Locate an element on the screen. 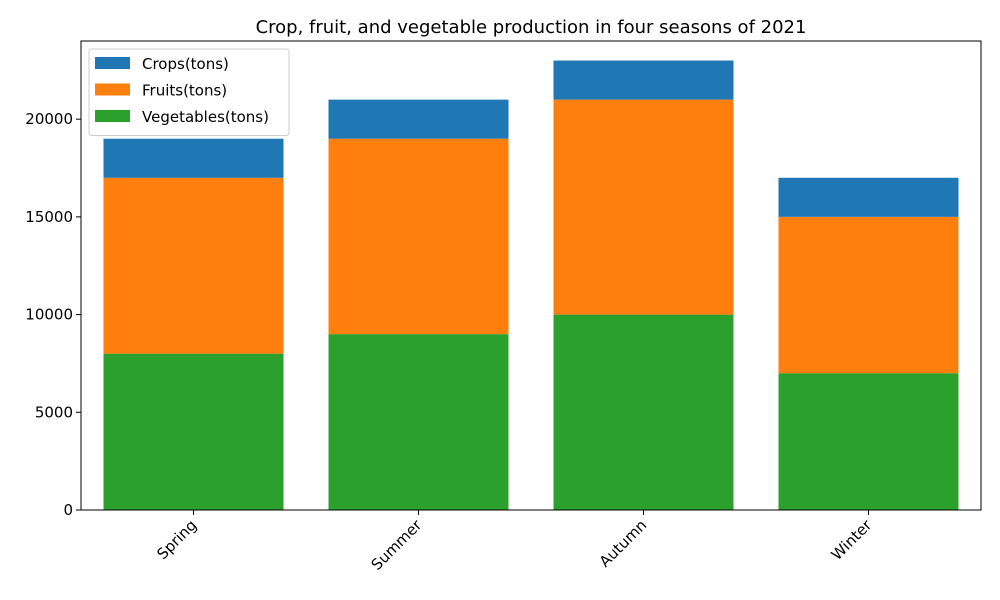  x-tick-label: Winter is located at coordinates (852, 540).